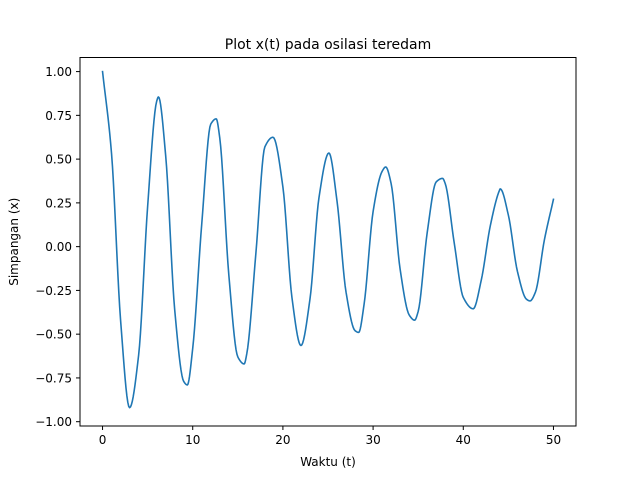  I want to click on x-tick-label: 20, so click(282, 440).